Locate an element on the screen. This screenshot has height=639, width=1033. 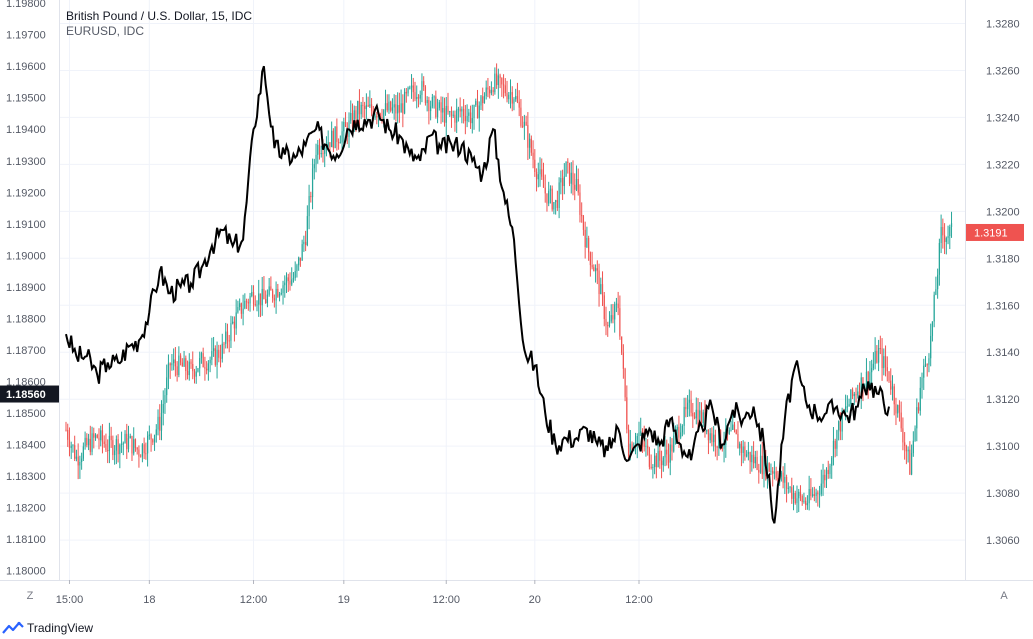
tradingview-logo: TradingView is located at coordinates (47, 628).